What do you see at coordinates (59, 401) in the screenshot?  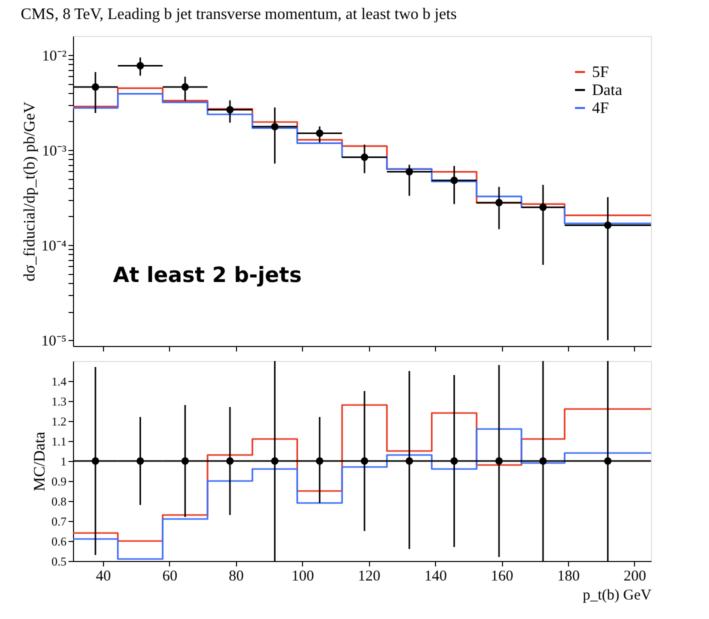 I see `y-tick-label: 1.3` at bounding box center [59, 401].